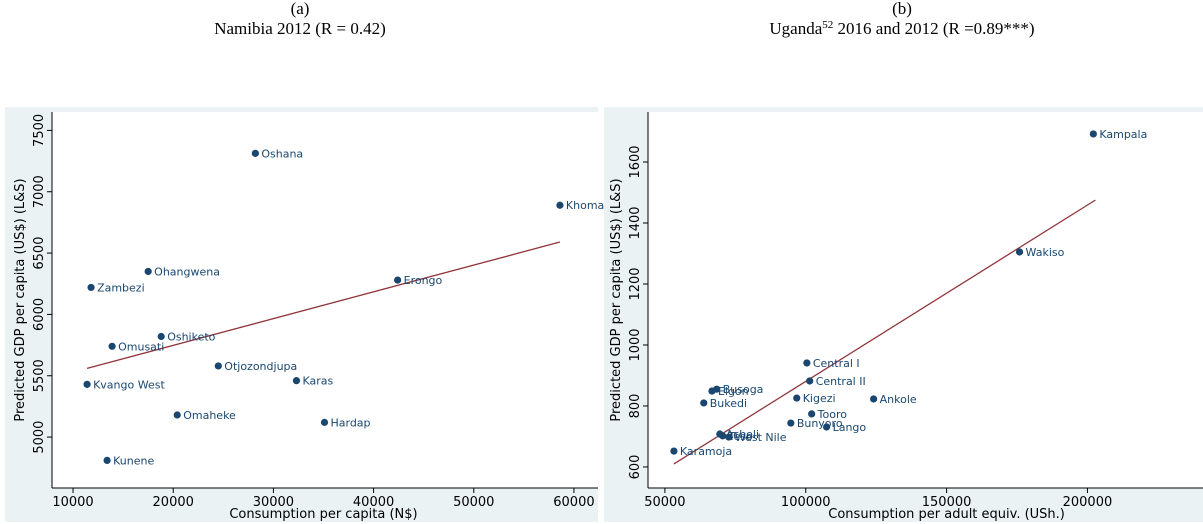 The width and height of the screenshot is (1203, 524). I want to click on point-label: Kampala, so click(1123, 134).